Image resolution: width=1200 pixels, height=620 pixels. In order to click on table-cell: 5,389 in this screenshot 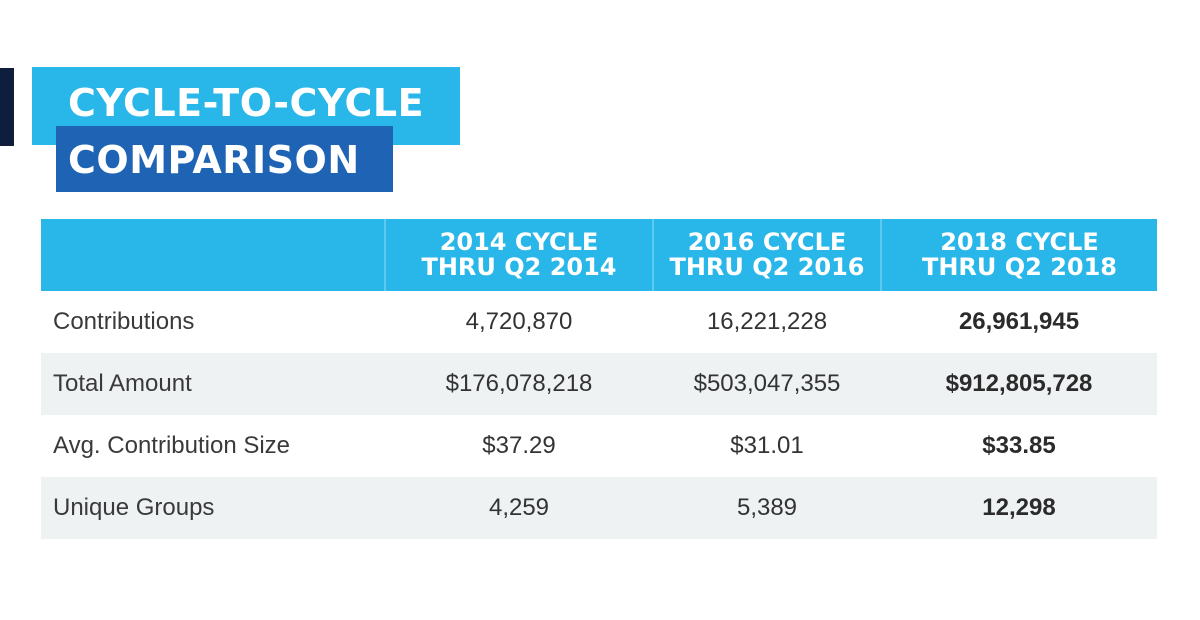, I will do `click(767, 508)`.